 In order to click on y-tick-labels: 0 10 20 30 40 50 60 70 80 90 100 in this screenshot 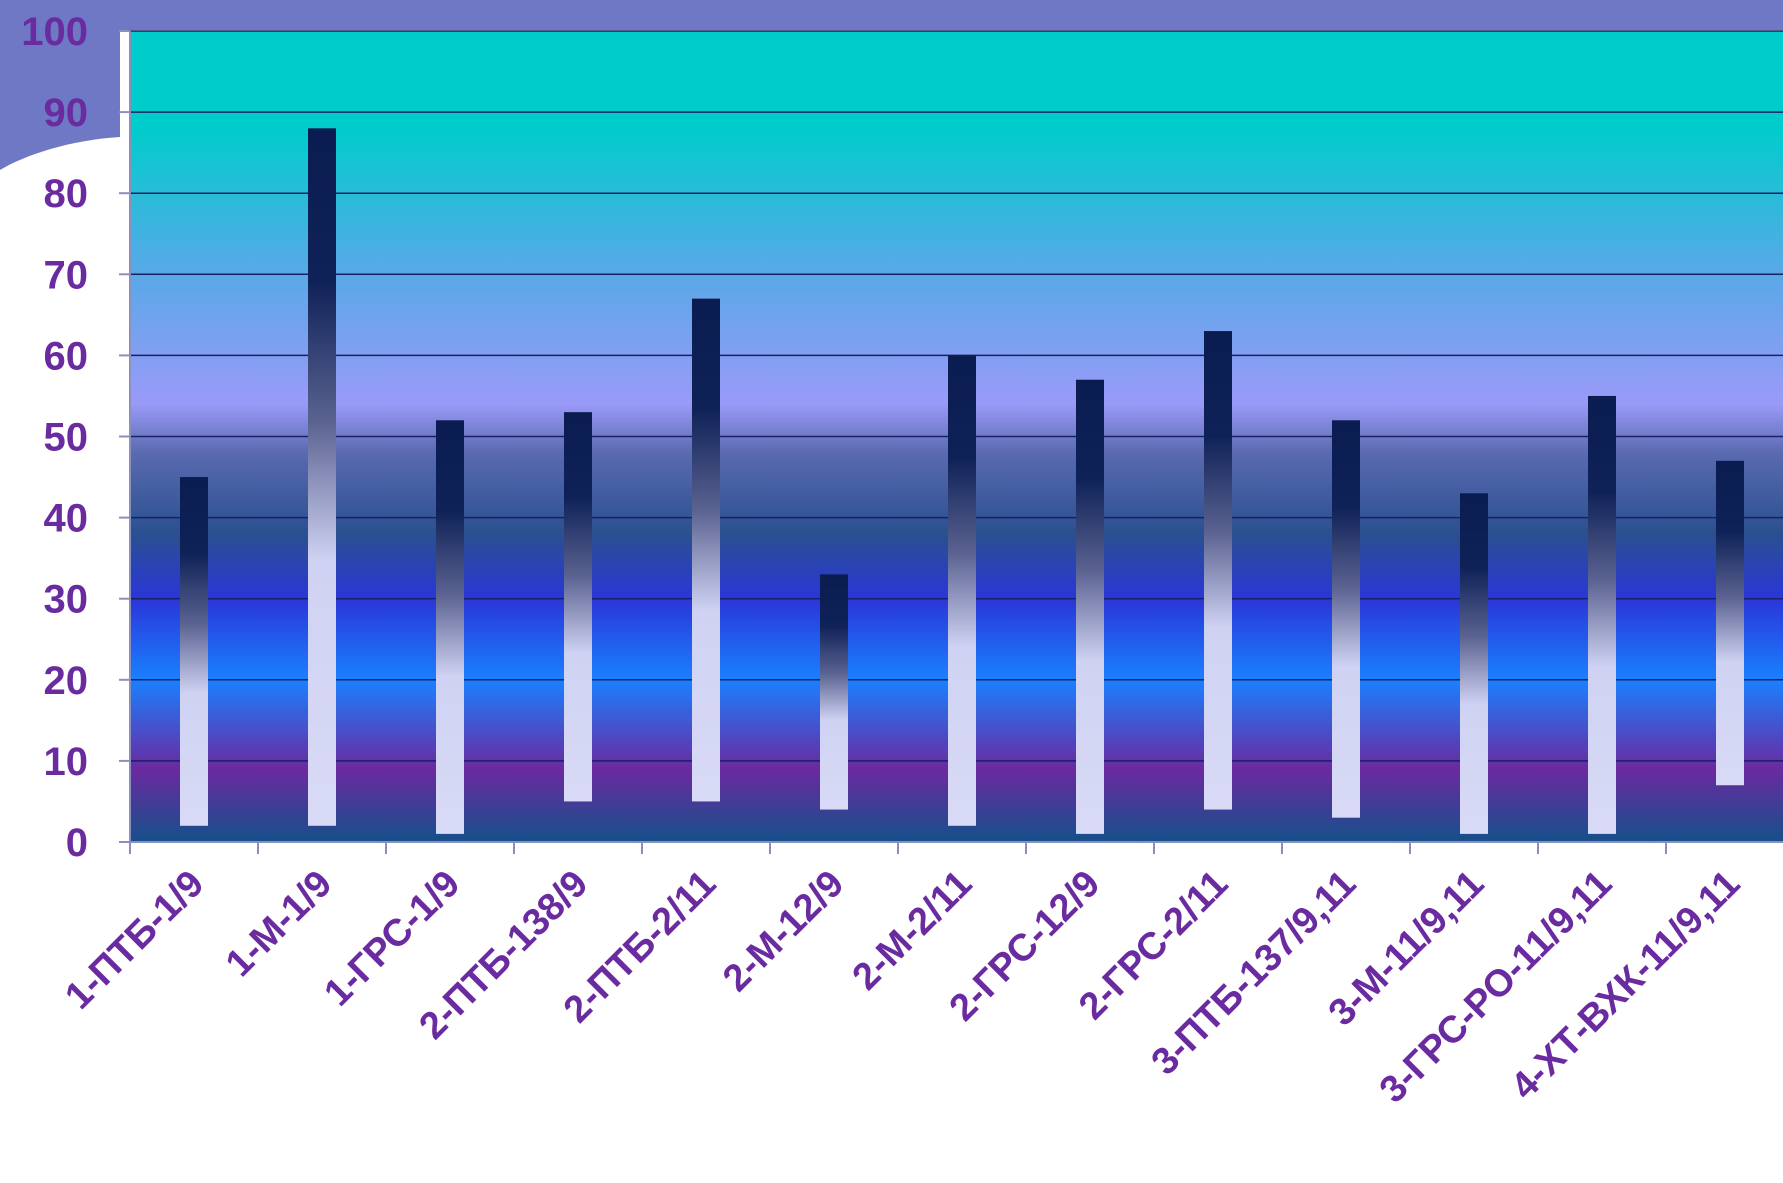, I will do `click(54, 437)`.